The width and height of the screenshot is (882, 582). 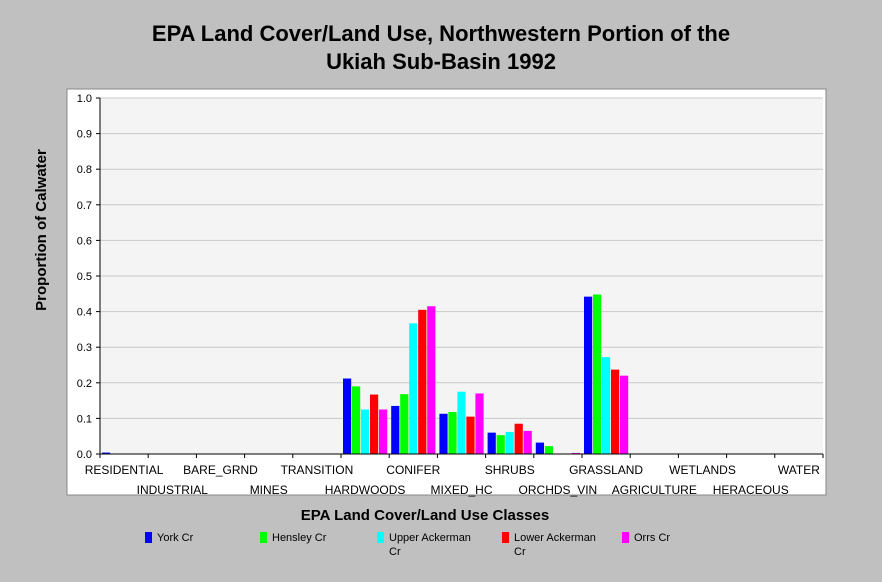 What do you see at coordinates (365, 490) in the screenshot?
I see `x-tick-label: HARDWOODS` at bounding box center [365, 490].